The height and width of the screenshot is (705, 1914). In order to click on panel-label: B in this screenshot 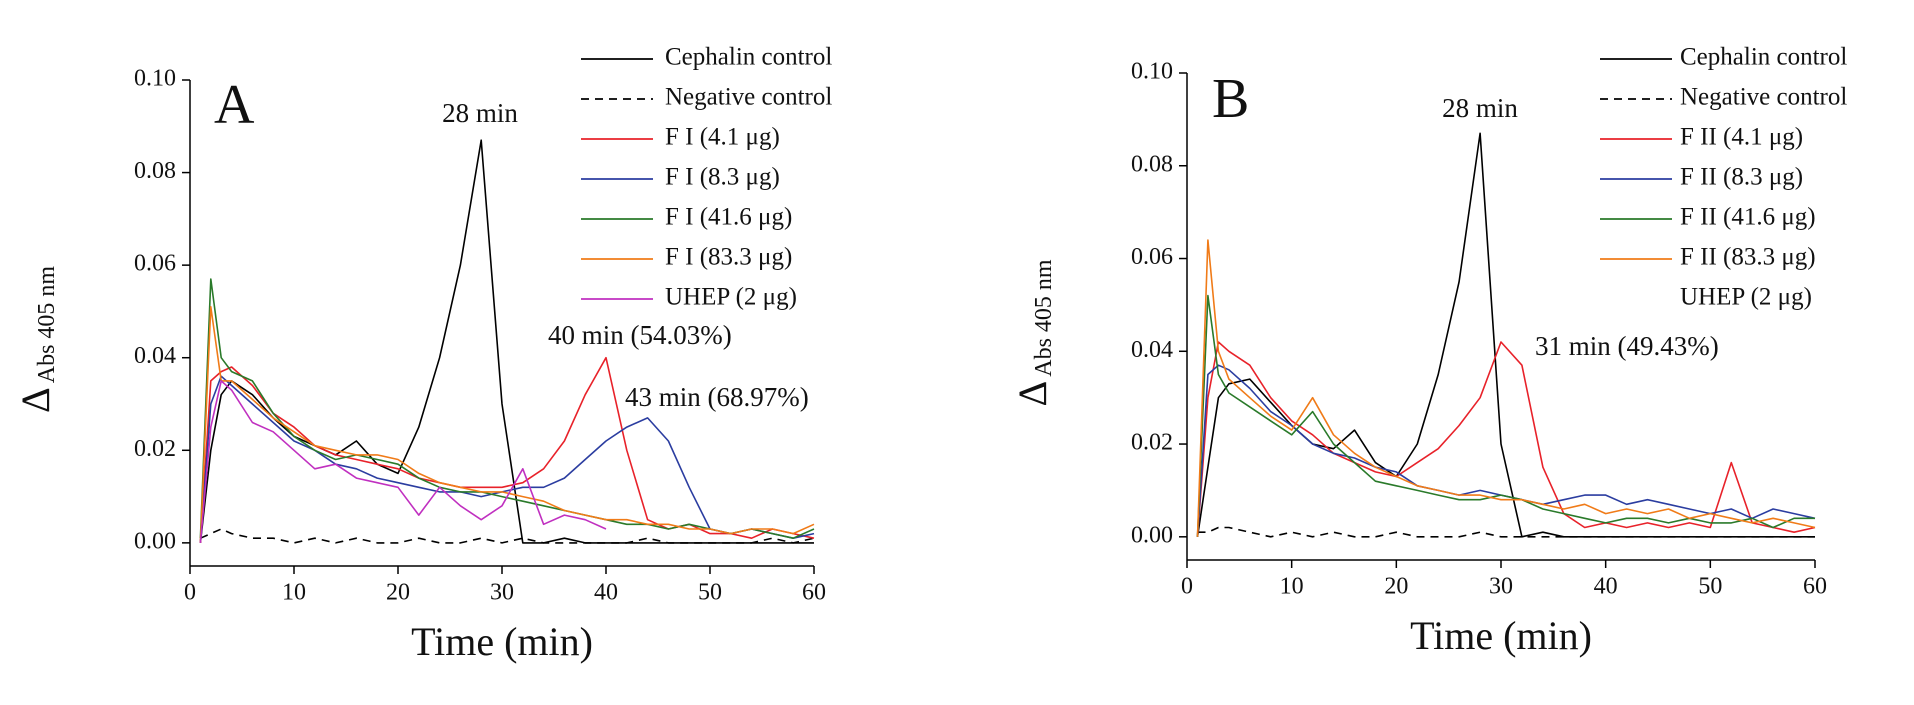, I will do `click(1230, 99)`.